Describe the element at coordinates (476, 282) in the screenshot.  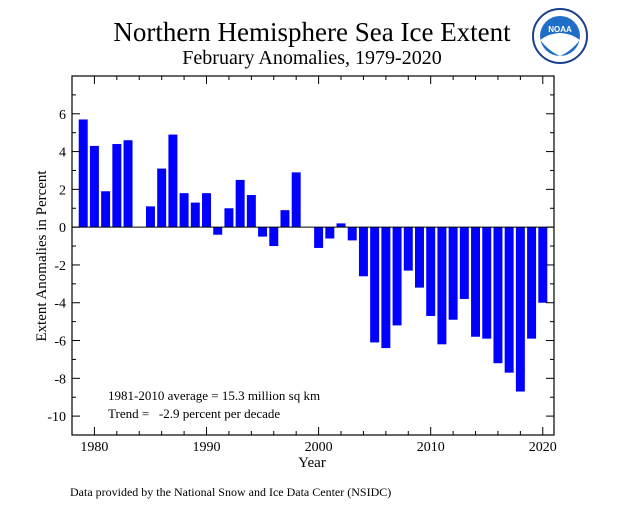
I see `bar-2014` at that location.